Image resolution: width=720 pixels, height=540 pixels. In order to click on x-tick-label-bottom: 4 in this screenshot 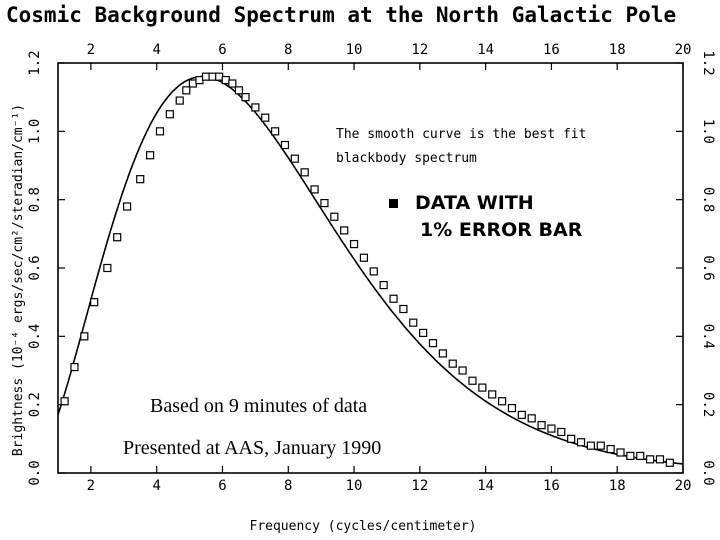, I will do `click(156, 486)`.